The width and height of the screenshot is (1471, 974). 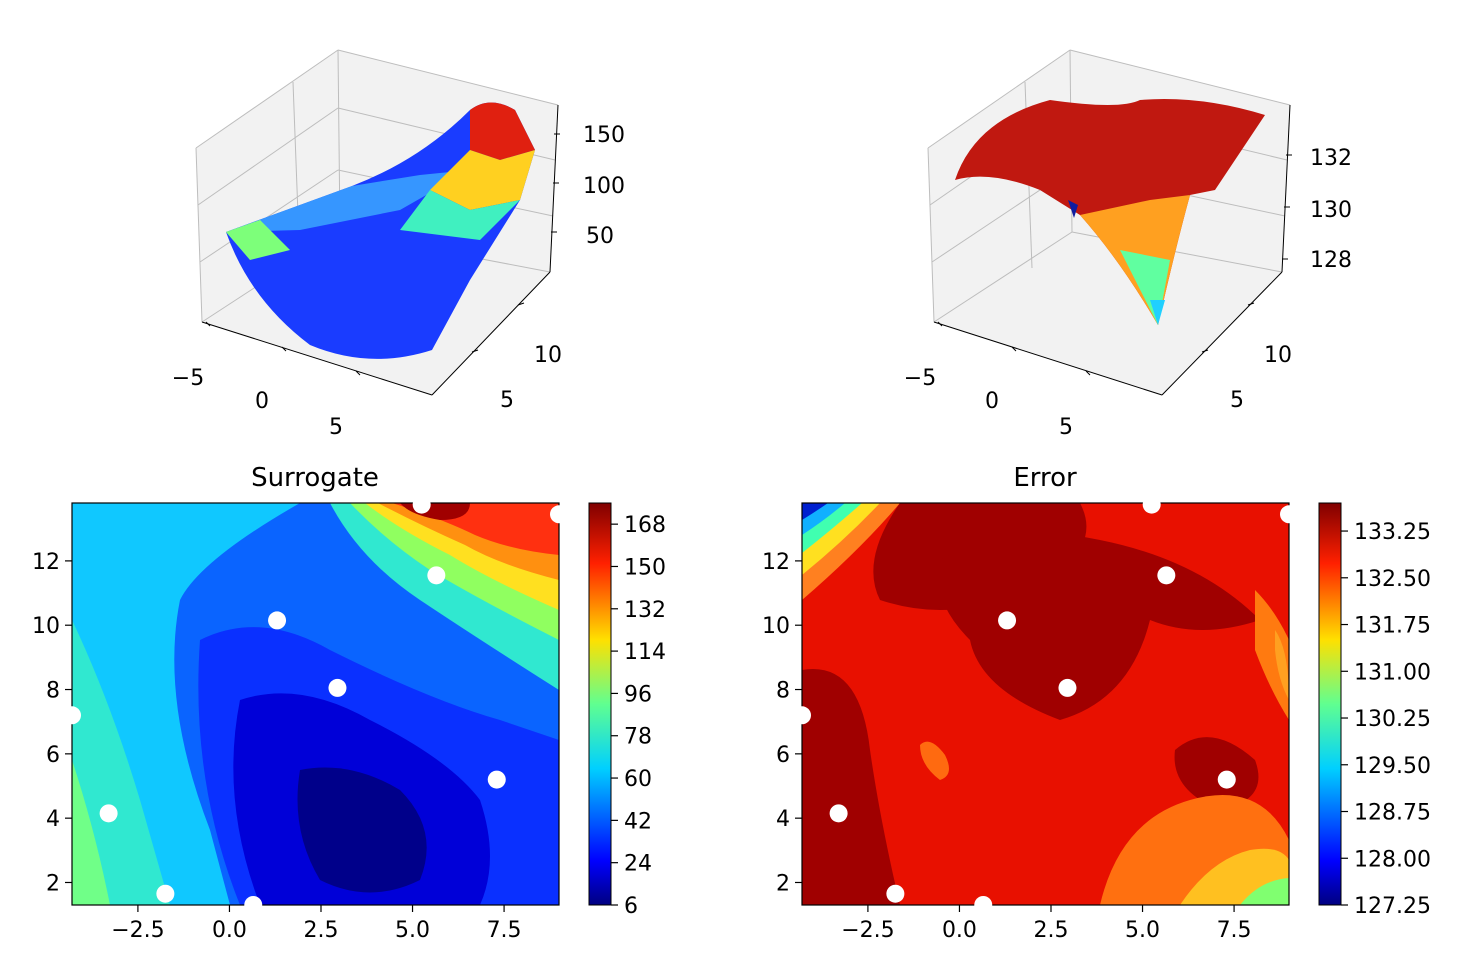 I want to click on surface-3d-panel-2: −5 0 5 5 10 132 130 128, so click(x=1128, y=244).